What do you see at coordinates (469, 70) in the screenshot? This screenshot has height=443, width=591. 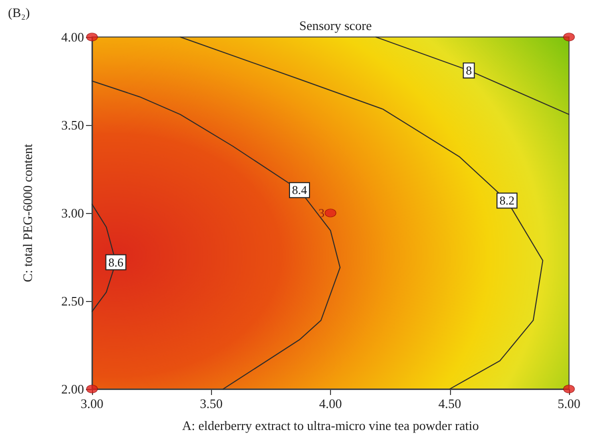 I see `series-label: 8` at bounding box center [469, 70].